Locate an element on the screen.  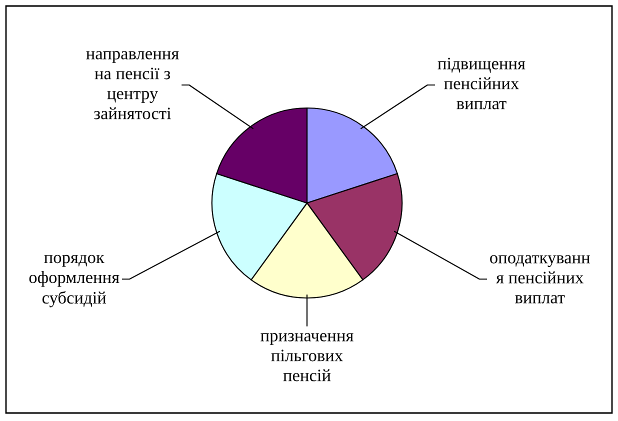
slice-label: підвищення пенсійних виплат is located at coordinates (482, 84).